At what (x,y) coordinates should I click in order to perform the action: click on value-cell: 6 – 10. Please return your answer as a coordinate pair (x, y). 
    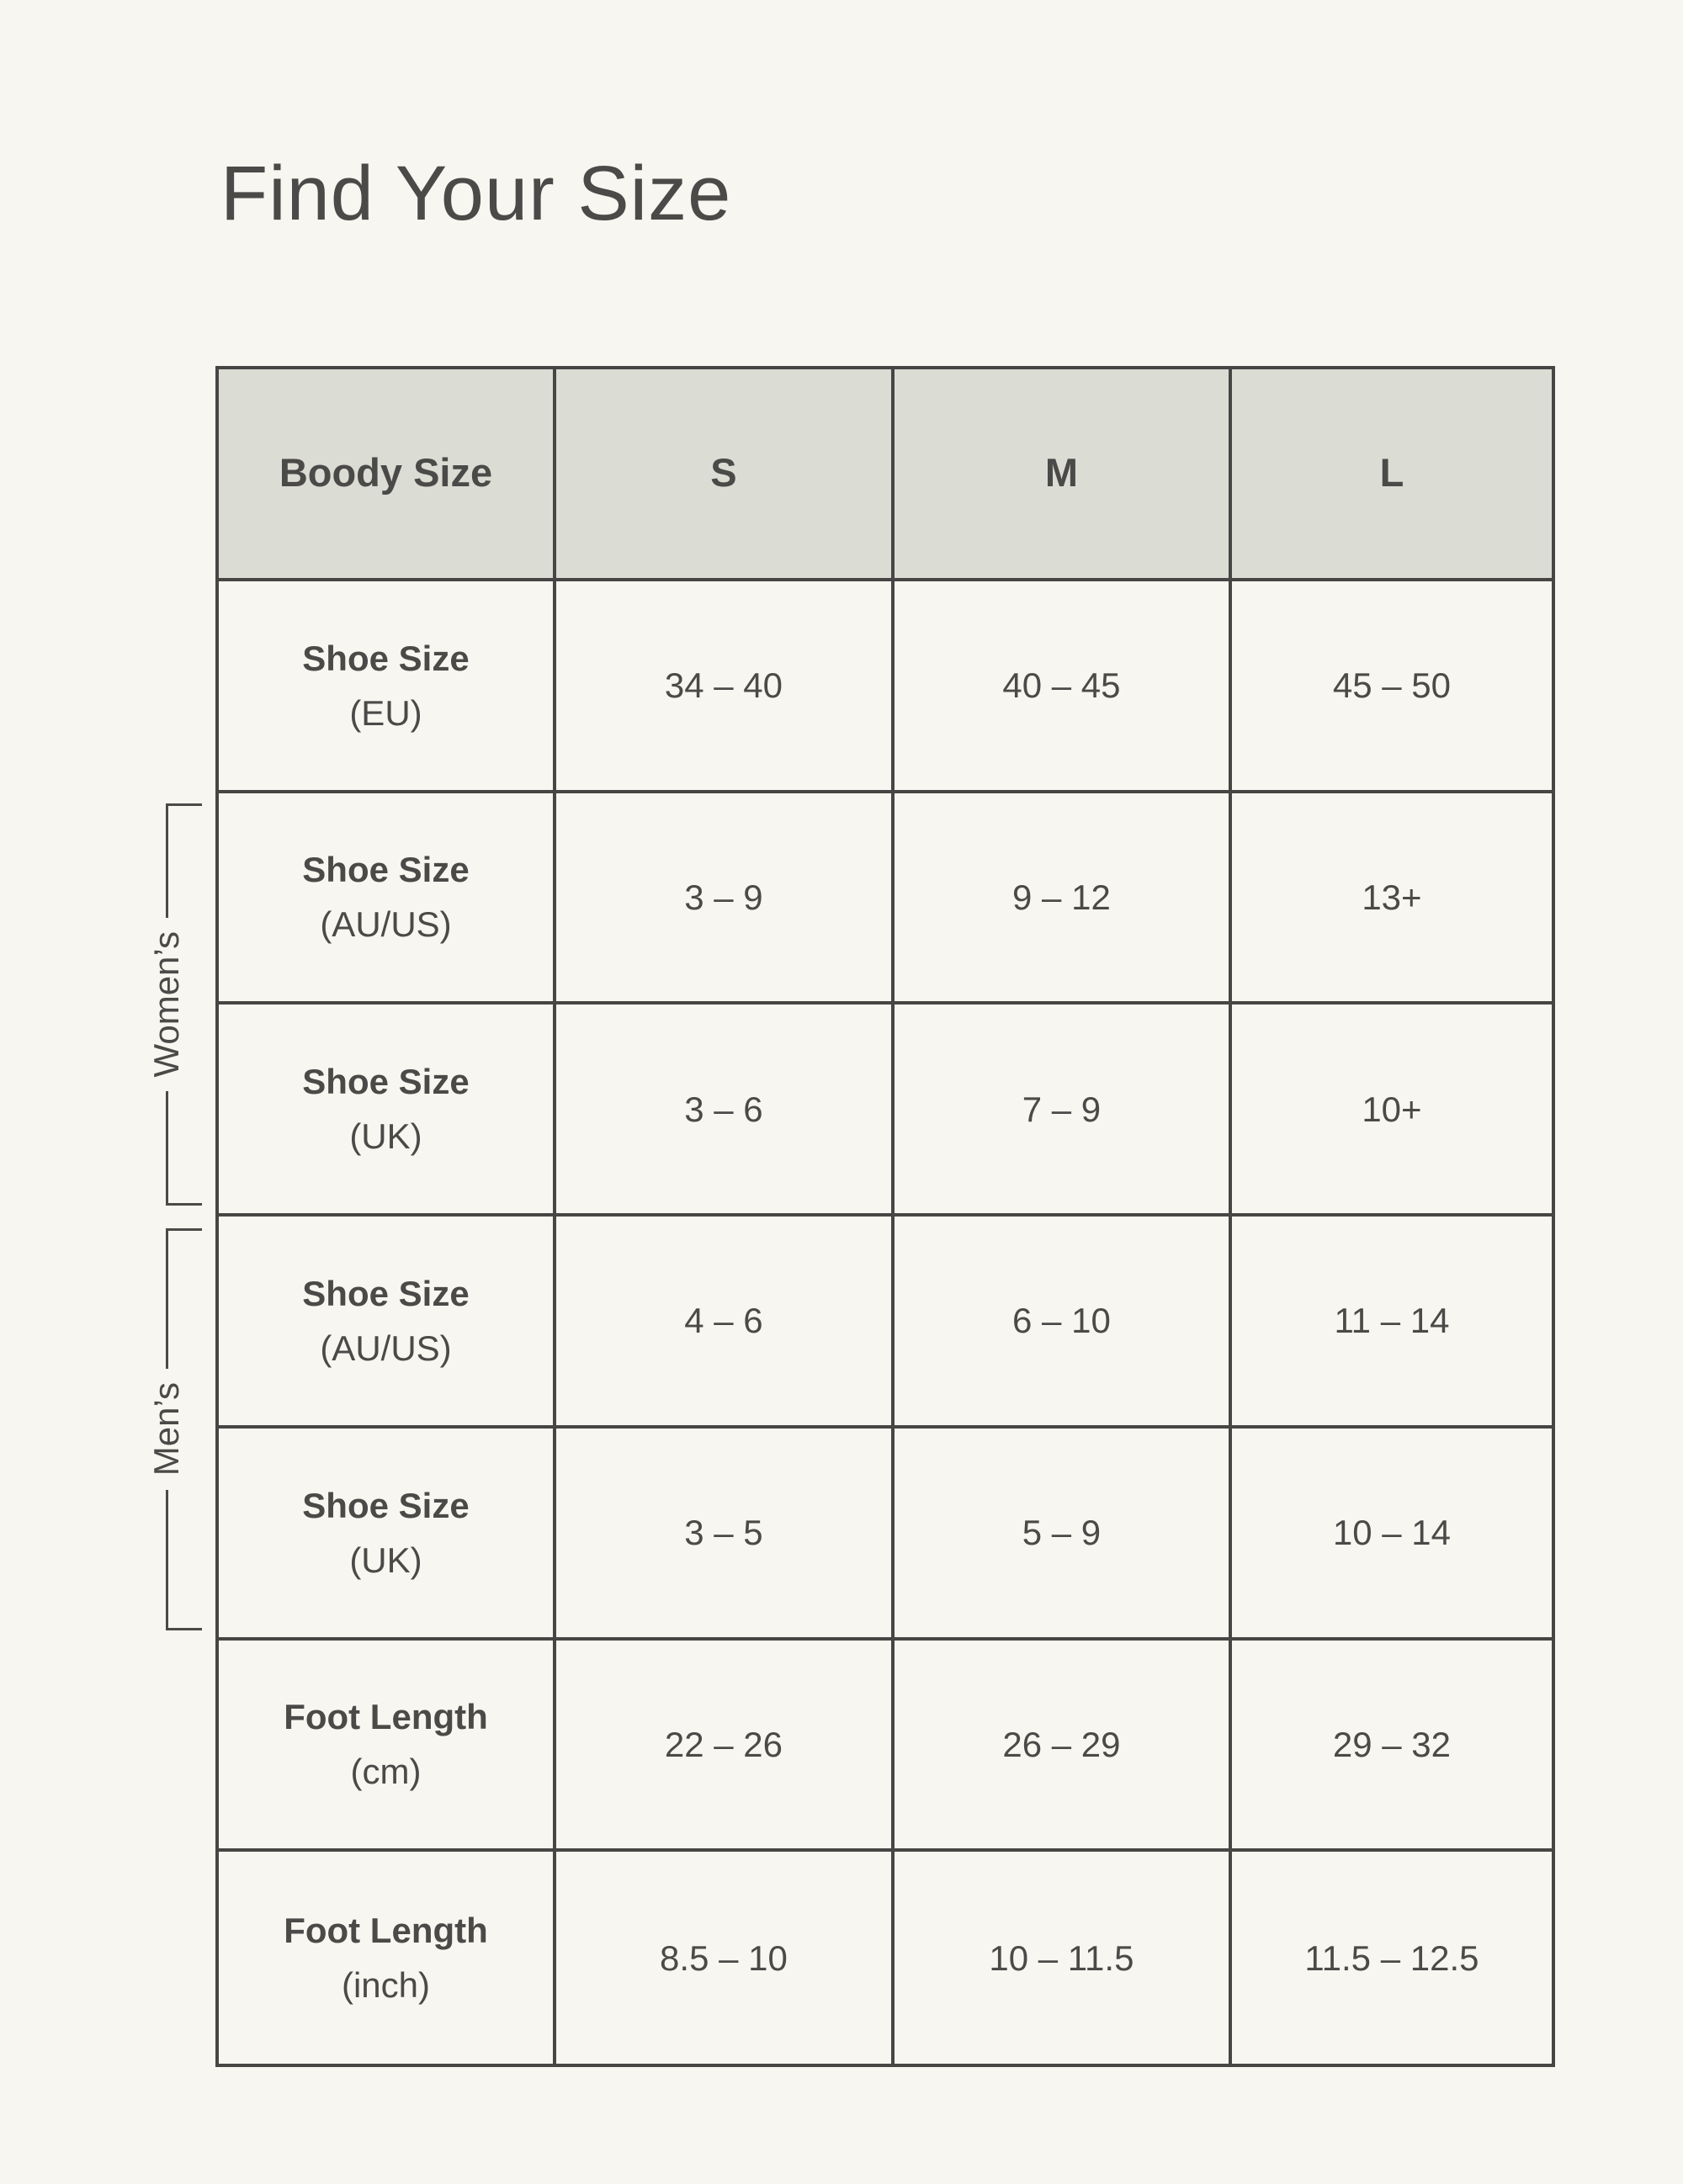
    Looking at the image, I should click on (1063, 1323).